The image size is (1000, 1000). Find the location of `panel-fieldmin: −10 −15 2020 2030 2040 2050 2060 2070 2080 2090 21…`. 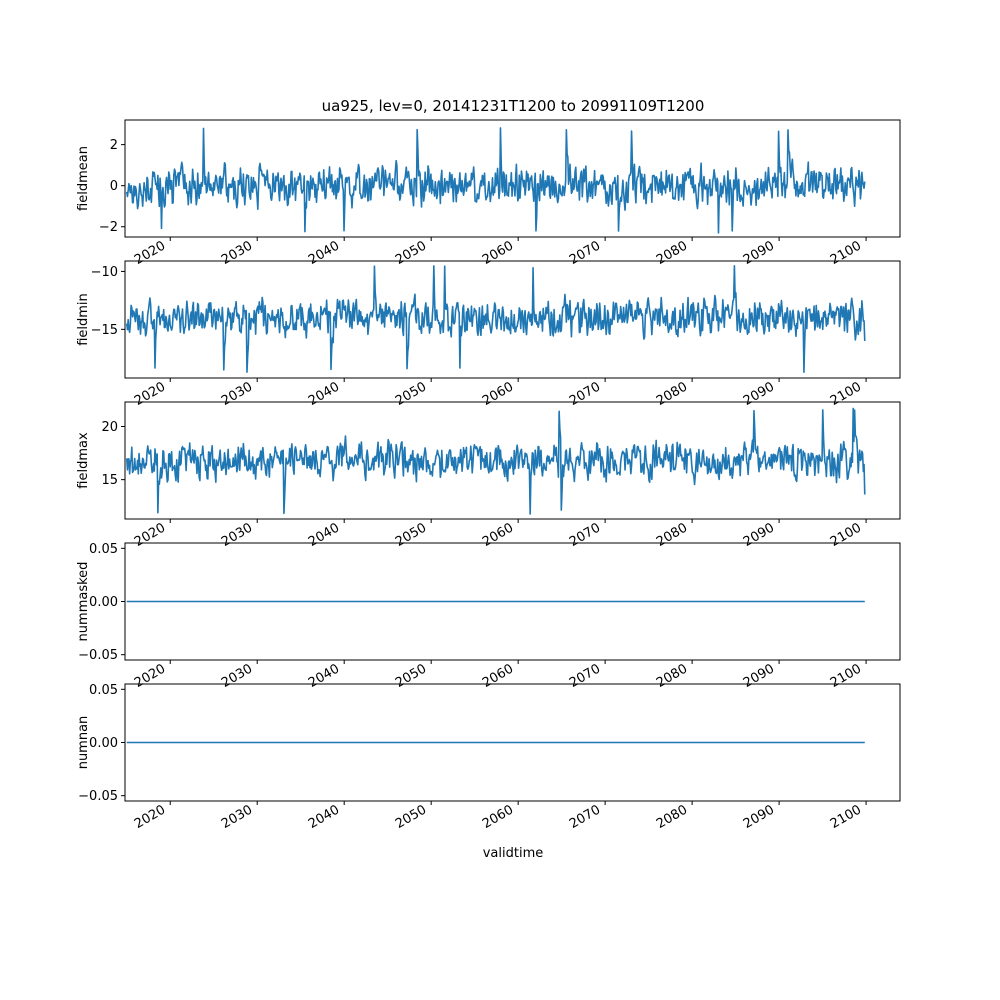

panel-fieldmin: −10 −15 2020 2030 2040 2050 2060 2070 2080 2090 21… is located at coordinates (488, 334).